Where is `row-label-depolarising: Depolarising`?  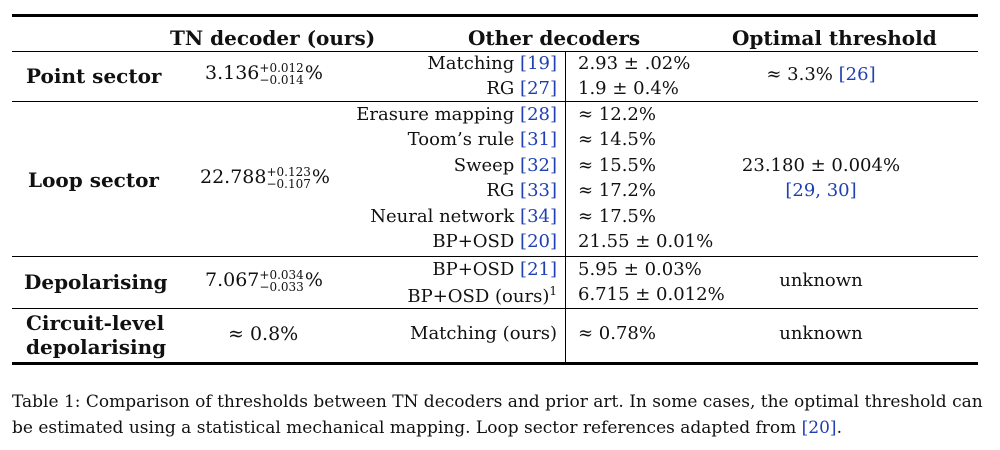 row-label-depolarising: Depolarising is located at coordinates (96, 282).